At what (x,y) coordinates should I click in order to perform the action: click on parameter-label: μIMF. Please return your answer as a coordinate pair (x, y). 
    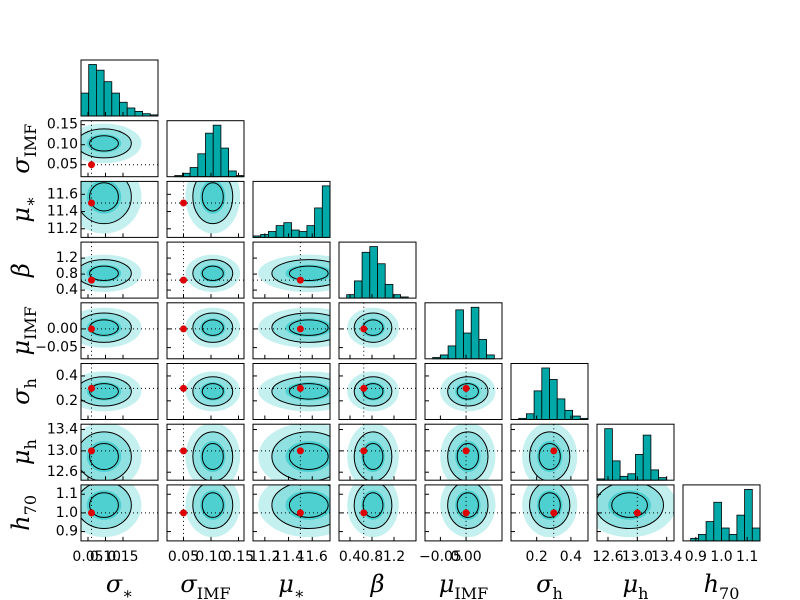
    Looking at the image, I should click on (463, 585).